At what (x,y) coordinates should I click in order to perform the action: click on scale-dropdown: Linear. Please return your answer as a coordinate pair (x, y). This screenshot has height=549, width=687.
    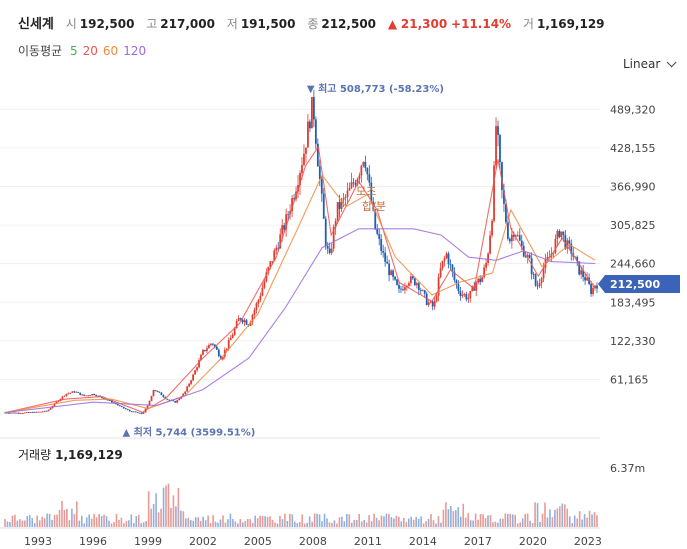
    Looking at the image, I should click on (650, 64).